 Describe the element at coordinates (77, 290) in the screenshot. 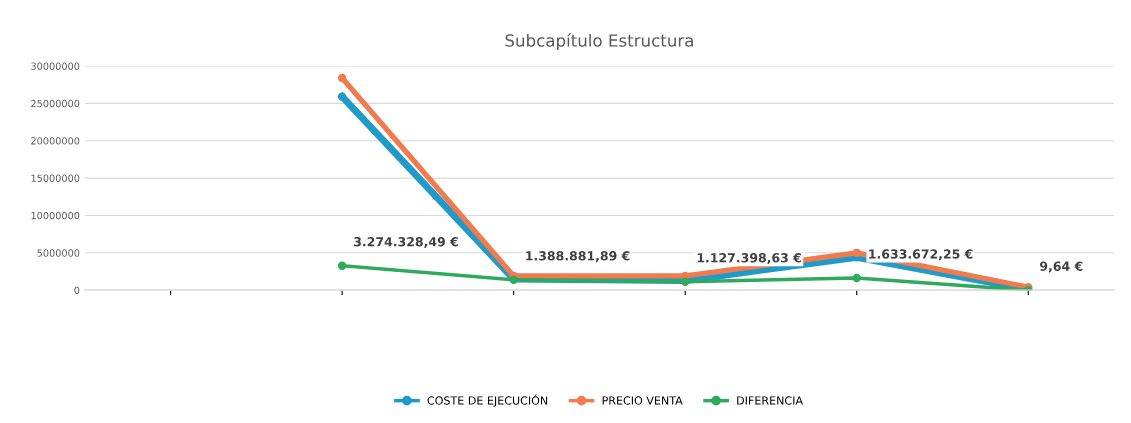

I see `y-tick-label: 0` at that location.